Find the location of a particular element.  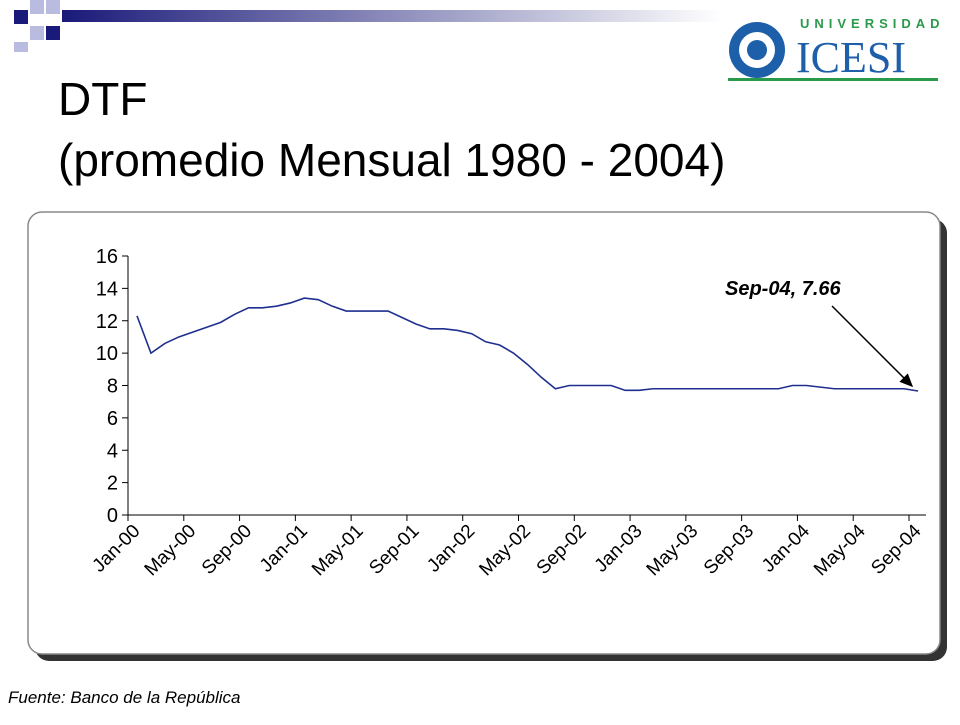

data-line is located at coordinates (527, 344).